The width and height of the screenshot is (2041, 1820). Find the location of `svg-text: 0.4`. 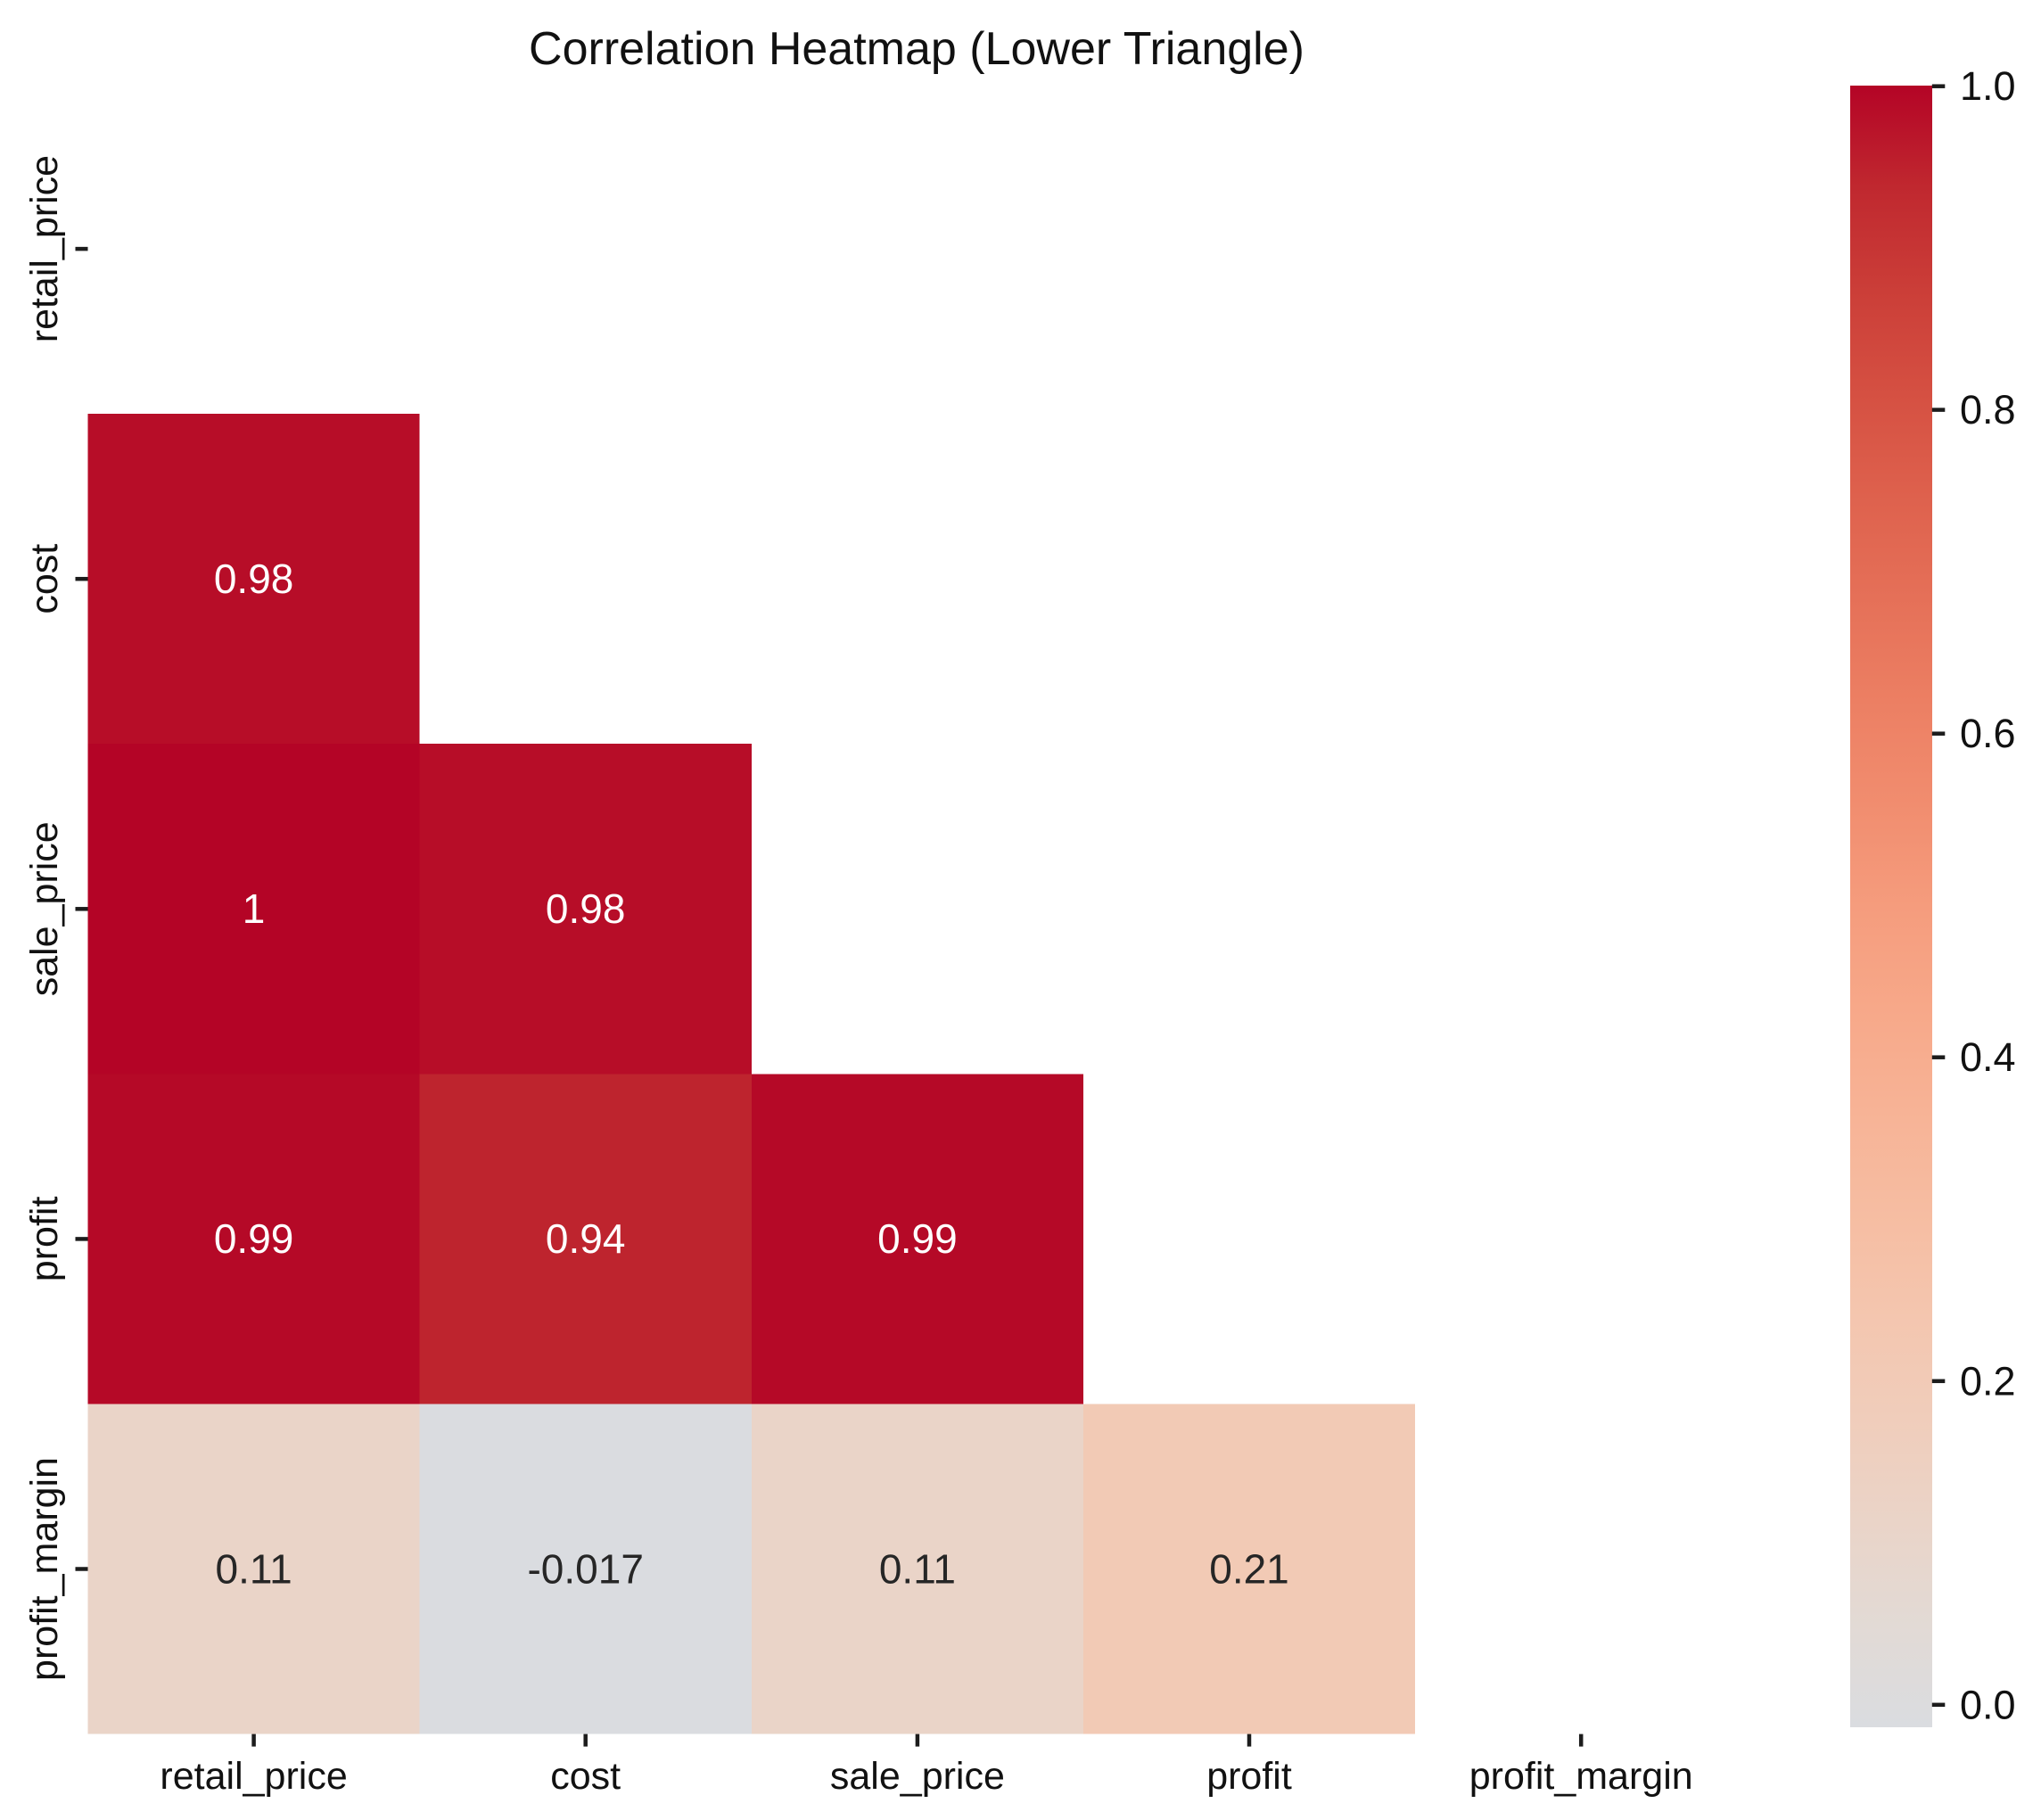

svg-text: 0.4 is located at coordinates (1988, 1057).